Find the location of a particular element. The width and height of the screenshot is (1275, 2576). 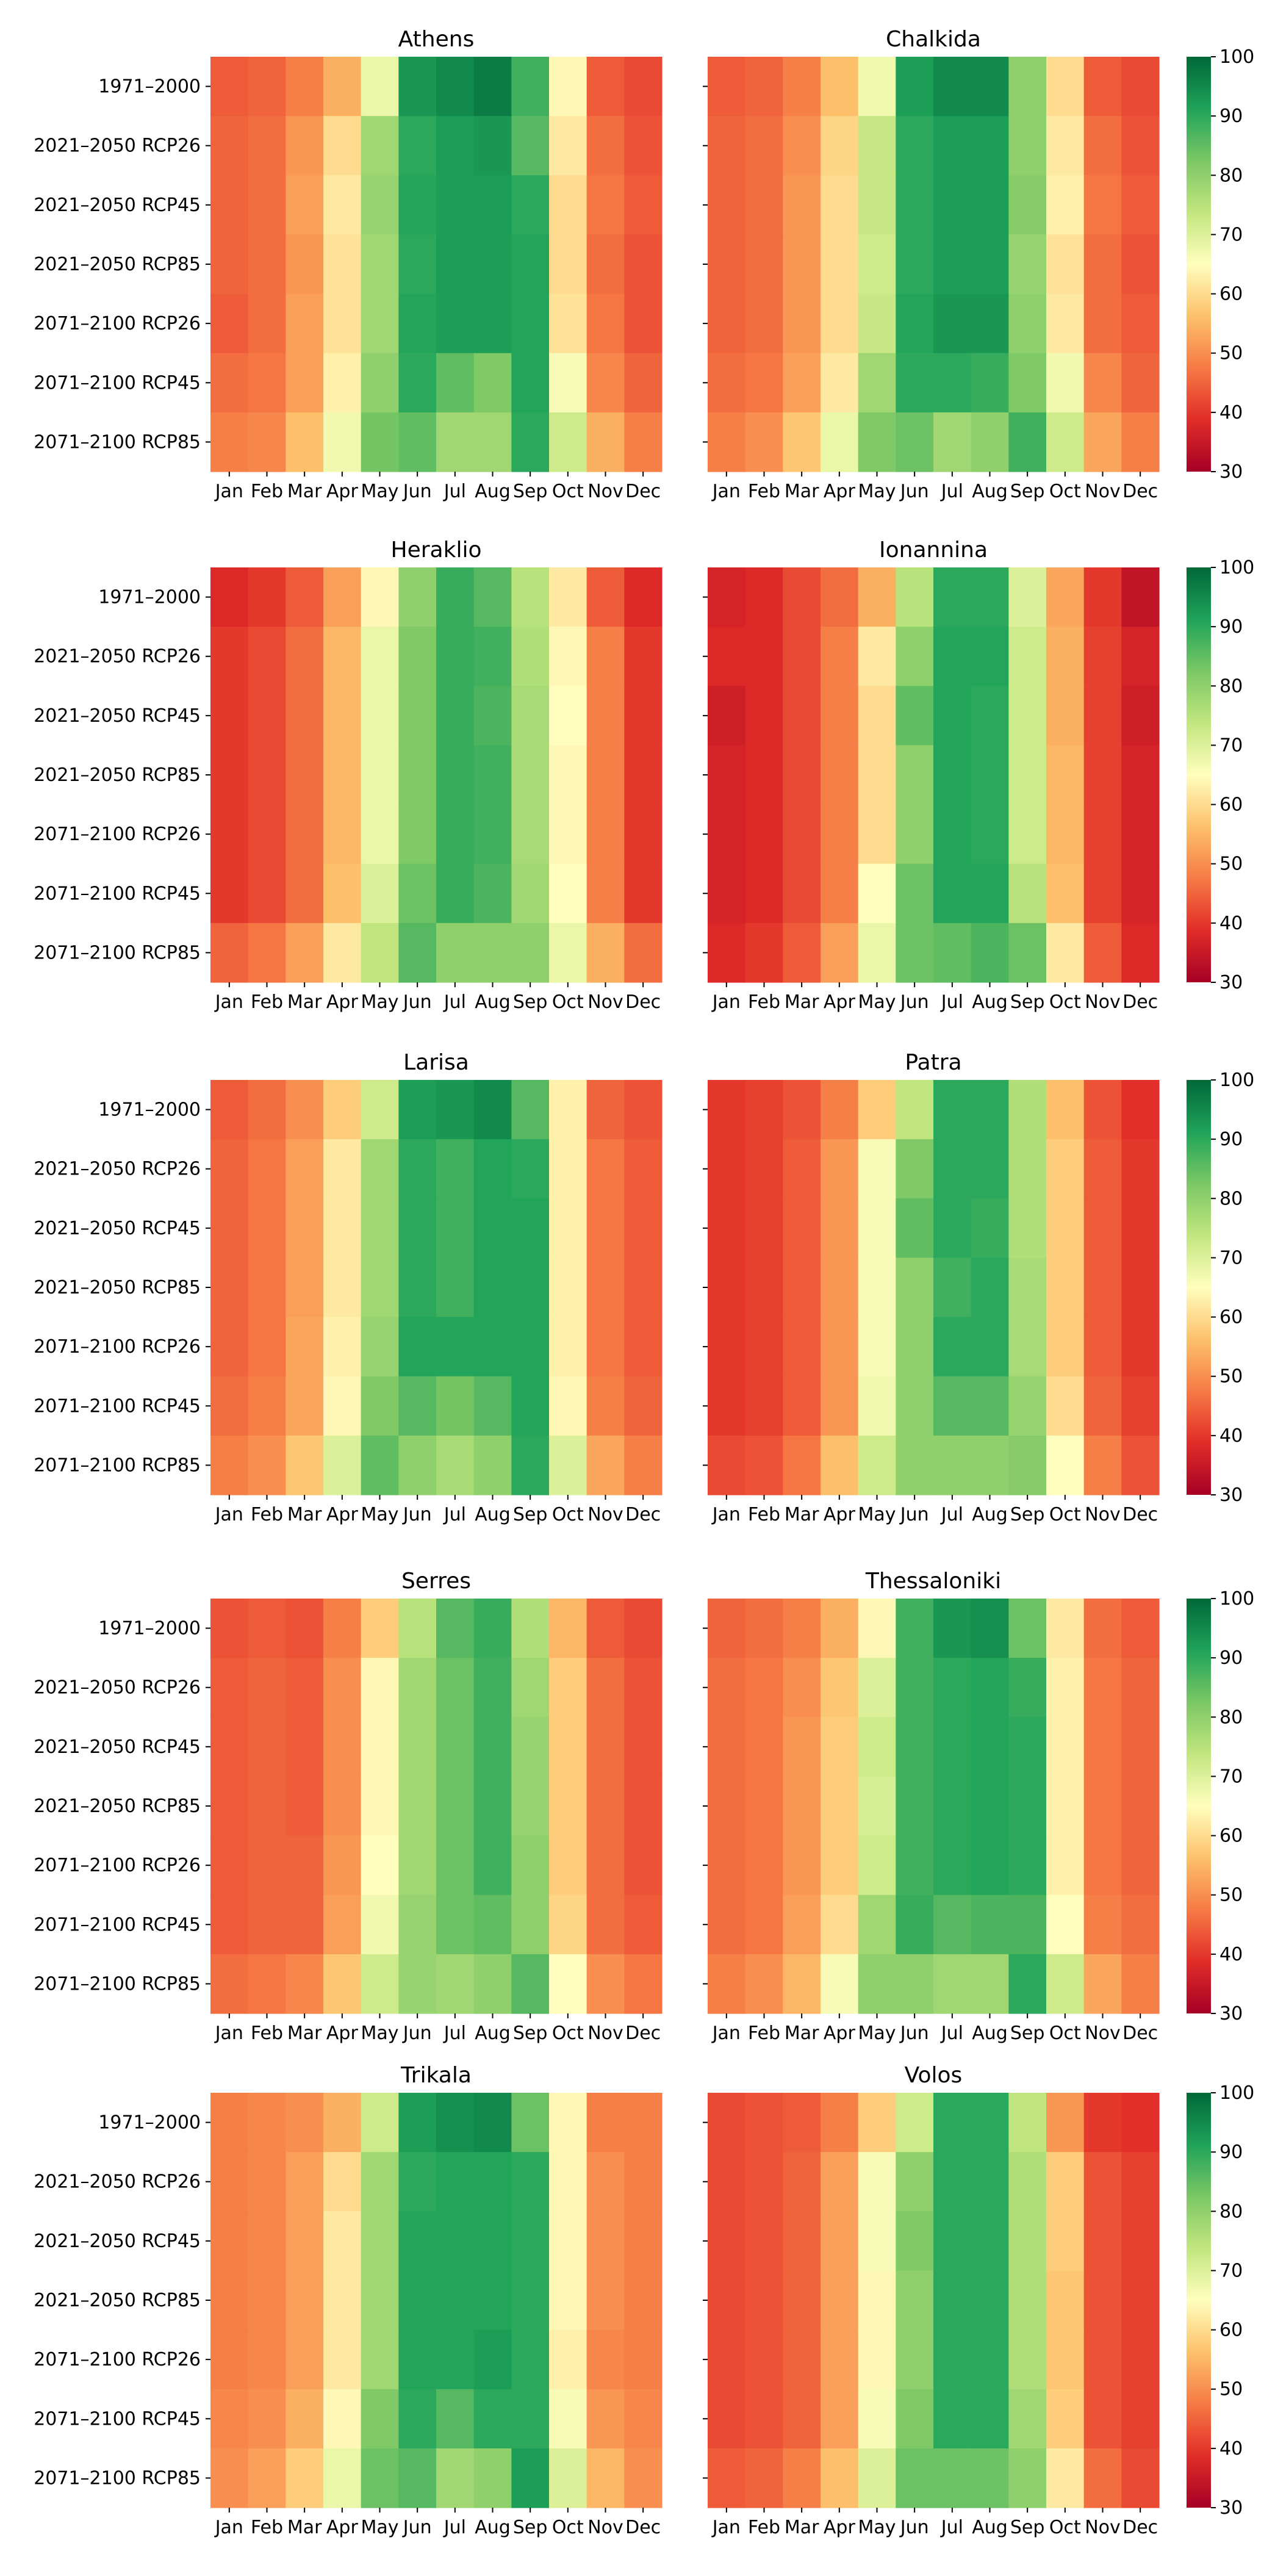

colorbar-tick-label: 80 is located at coordinates (1231, 1717).